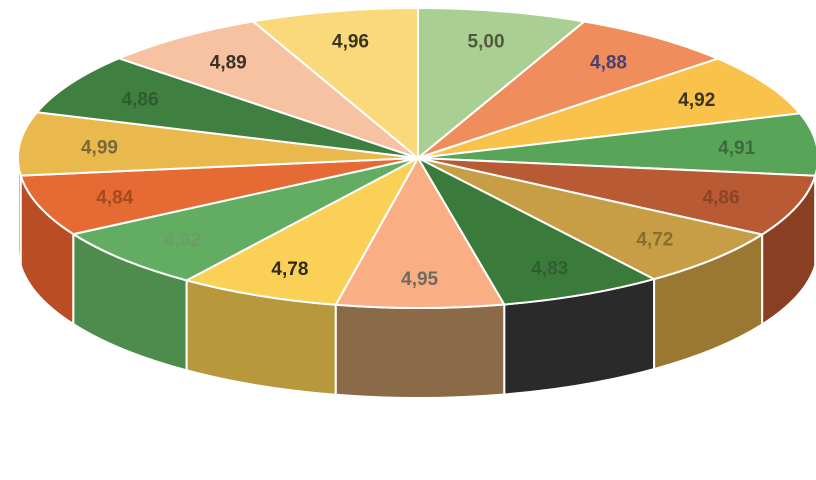 The width and height of the screenshot is (816, 480). Describe the element at coordinates (608, 63) in the screenshot. I see `pie-slice-label-1: 4,88` at that location.